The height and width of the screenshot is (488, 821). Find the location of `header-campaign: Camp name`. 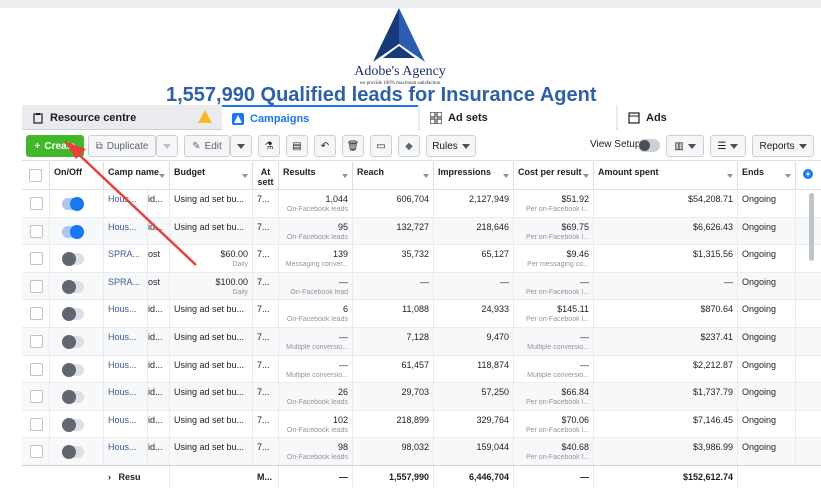

header-campaign: Camp name is located at coordinates (137, 176).